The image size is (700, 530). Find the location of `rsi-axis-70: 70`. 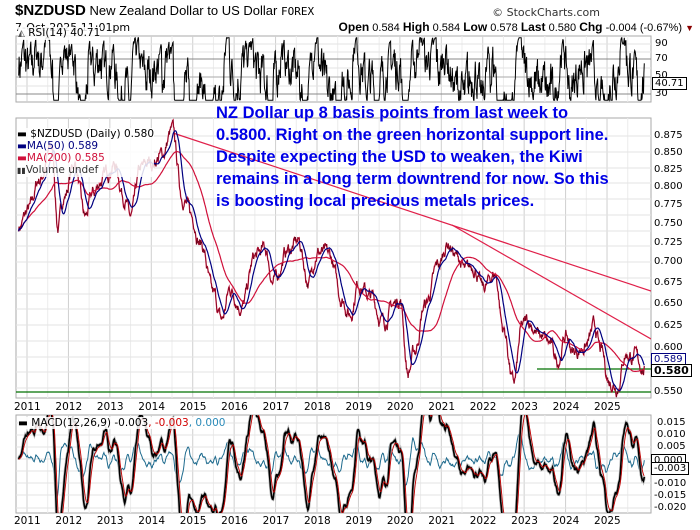

rsi-axis-70: 70 is located at coordinates (661, 58).